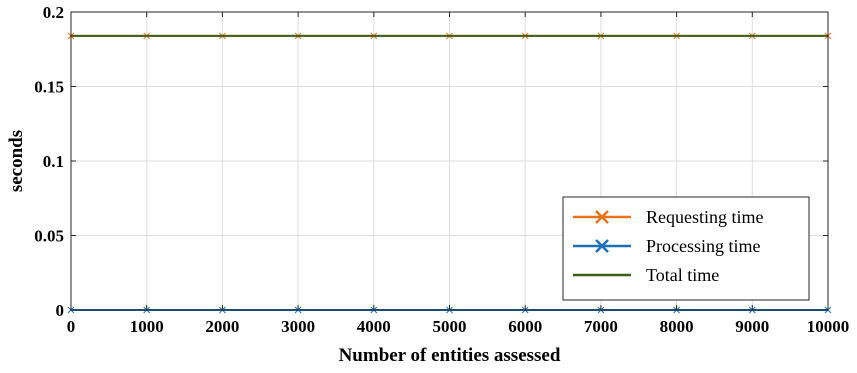 Image resolution: width=857 pixels, height=373 pixels. What do you see at coordinates (374, 326) in the screenshot?
I see `x-tick-label: 4000` at bounding box center [374, 326].